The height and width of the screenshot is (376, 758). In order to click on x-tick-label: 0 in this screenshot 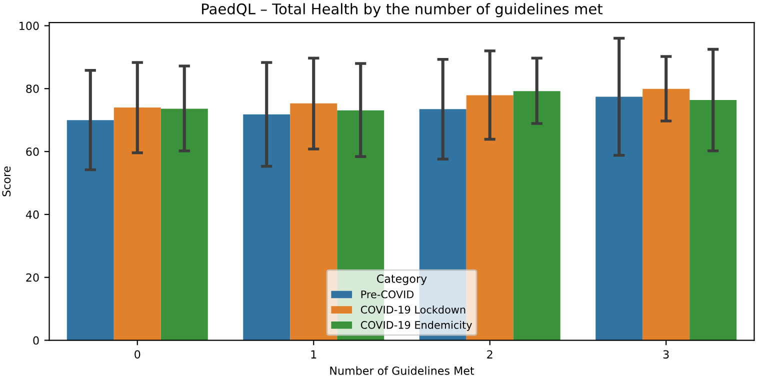, I will do `click(137, 354)`.